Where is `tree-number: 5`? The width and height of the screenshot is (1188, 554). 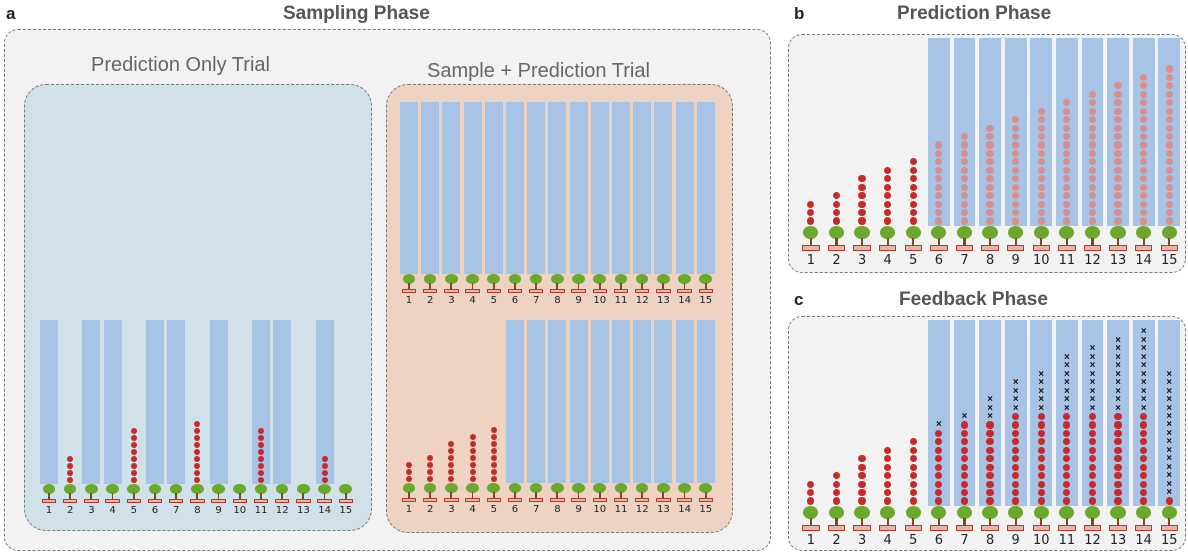
tree-number: 5 is located at coordinates (913, 260).